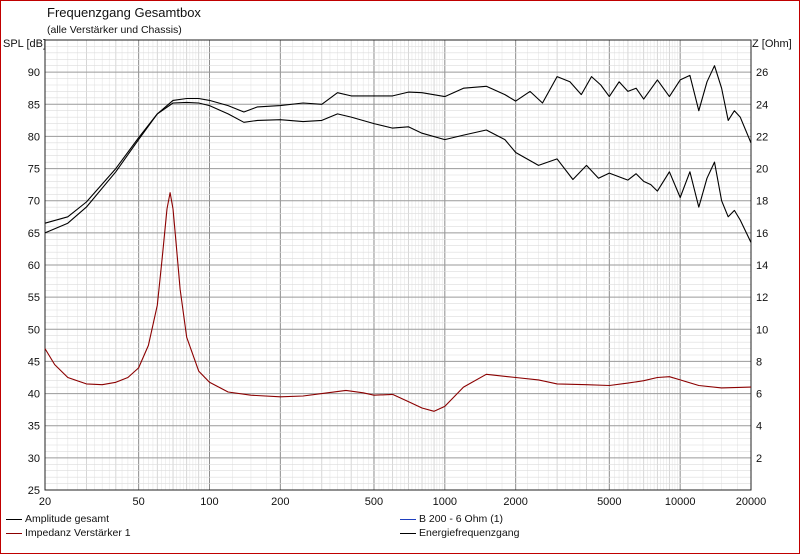  I want to click on legend-label: B 200 - 6 Ohm (1), so click(461, 519).